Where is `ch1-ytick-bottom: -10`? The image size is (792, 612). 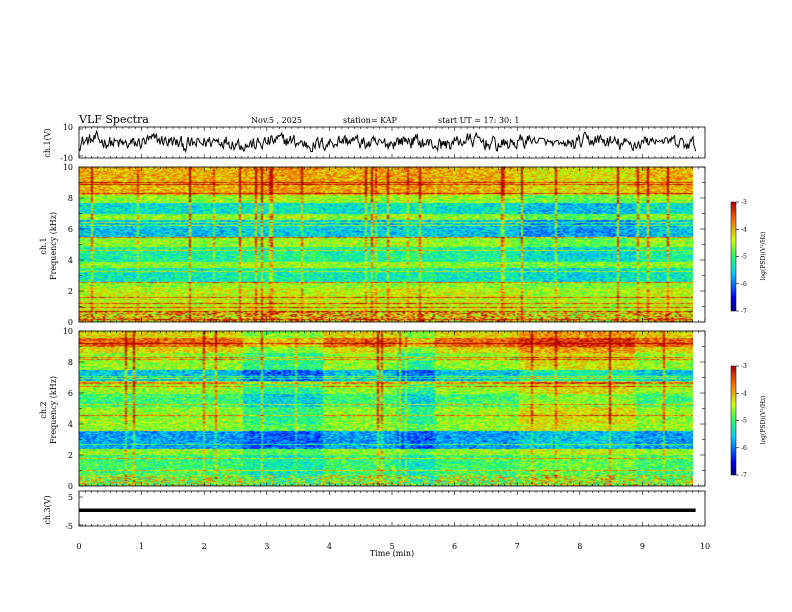 ch1-ytick-bottom: -10 is located at coordinates (66, 158).